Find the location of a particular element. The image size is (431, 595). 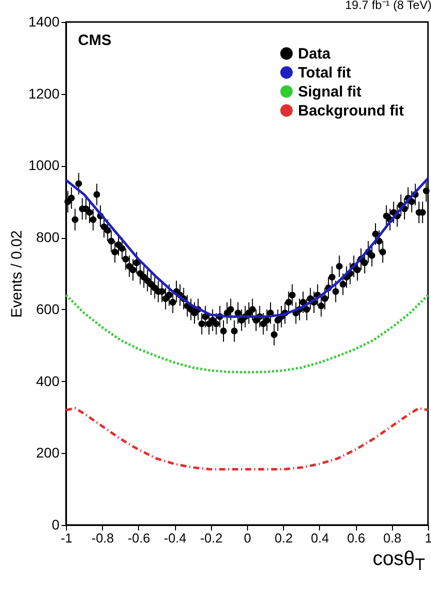

x-tick-label: 0.6 is located at coordinates (356, 538).